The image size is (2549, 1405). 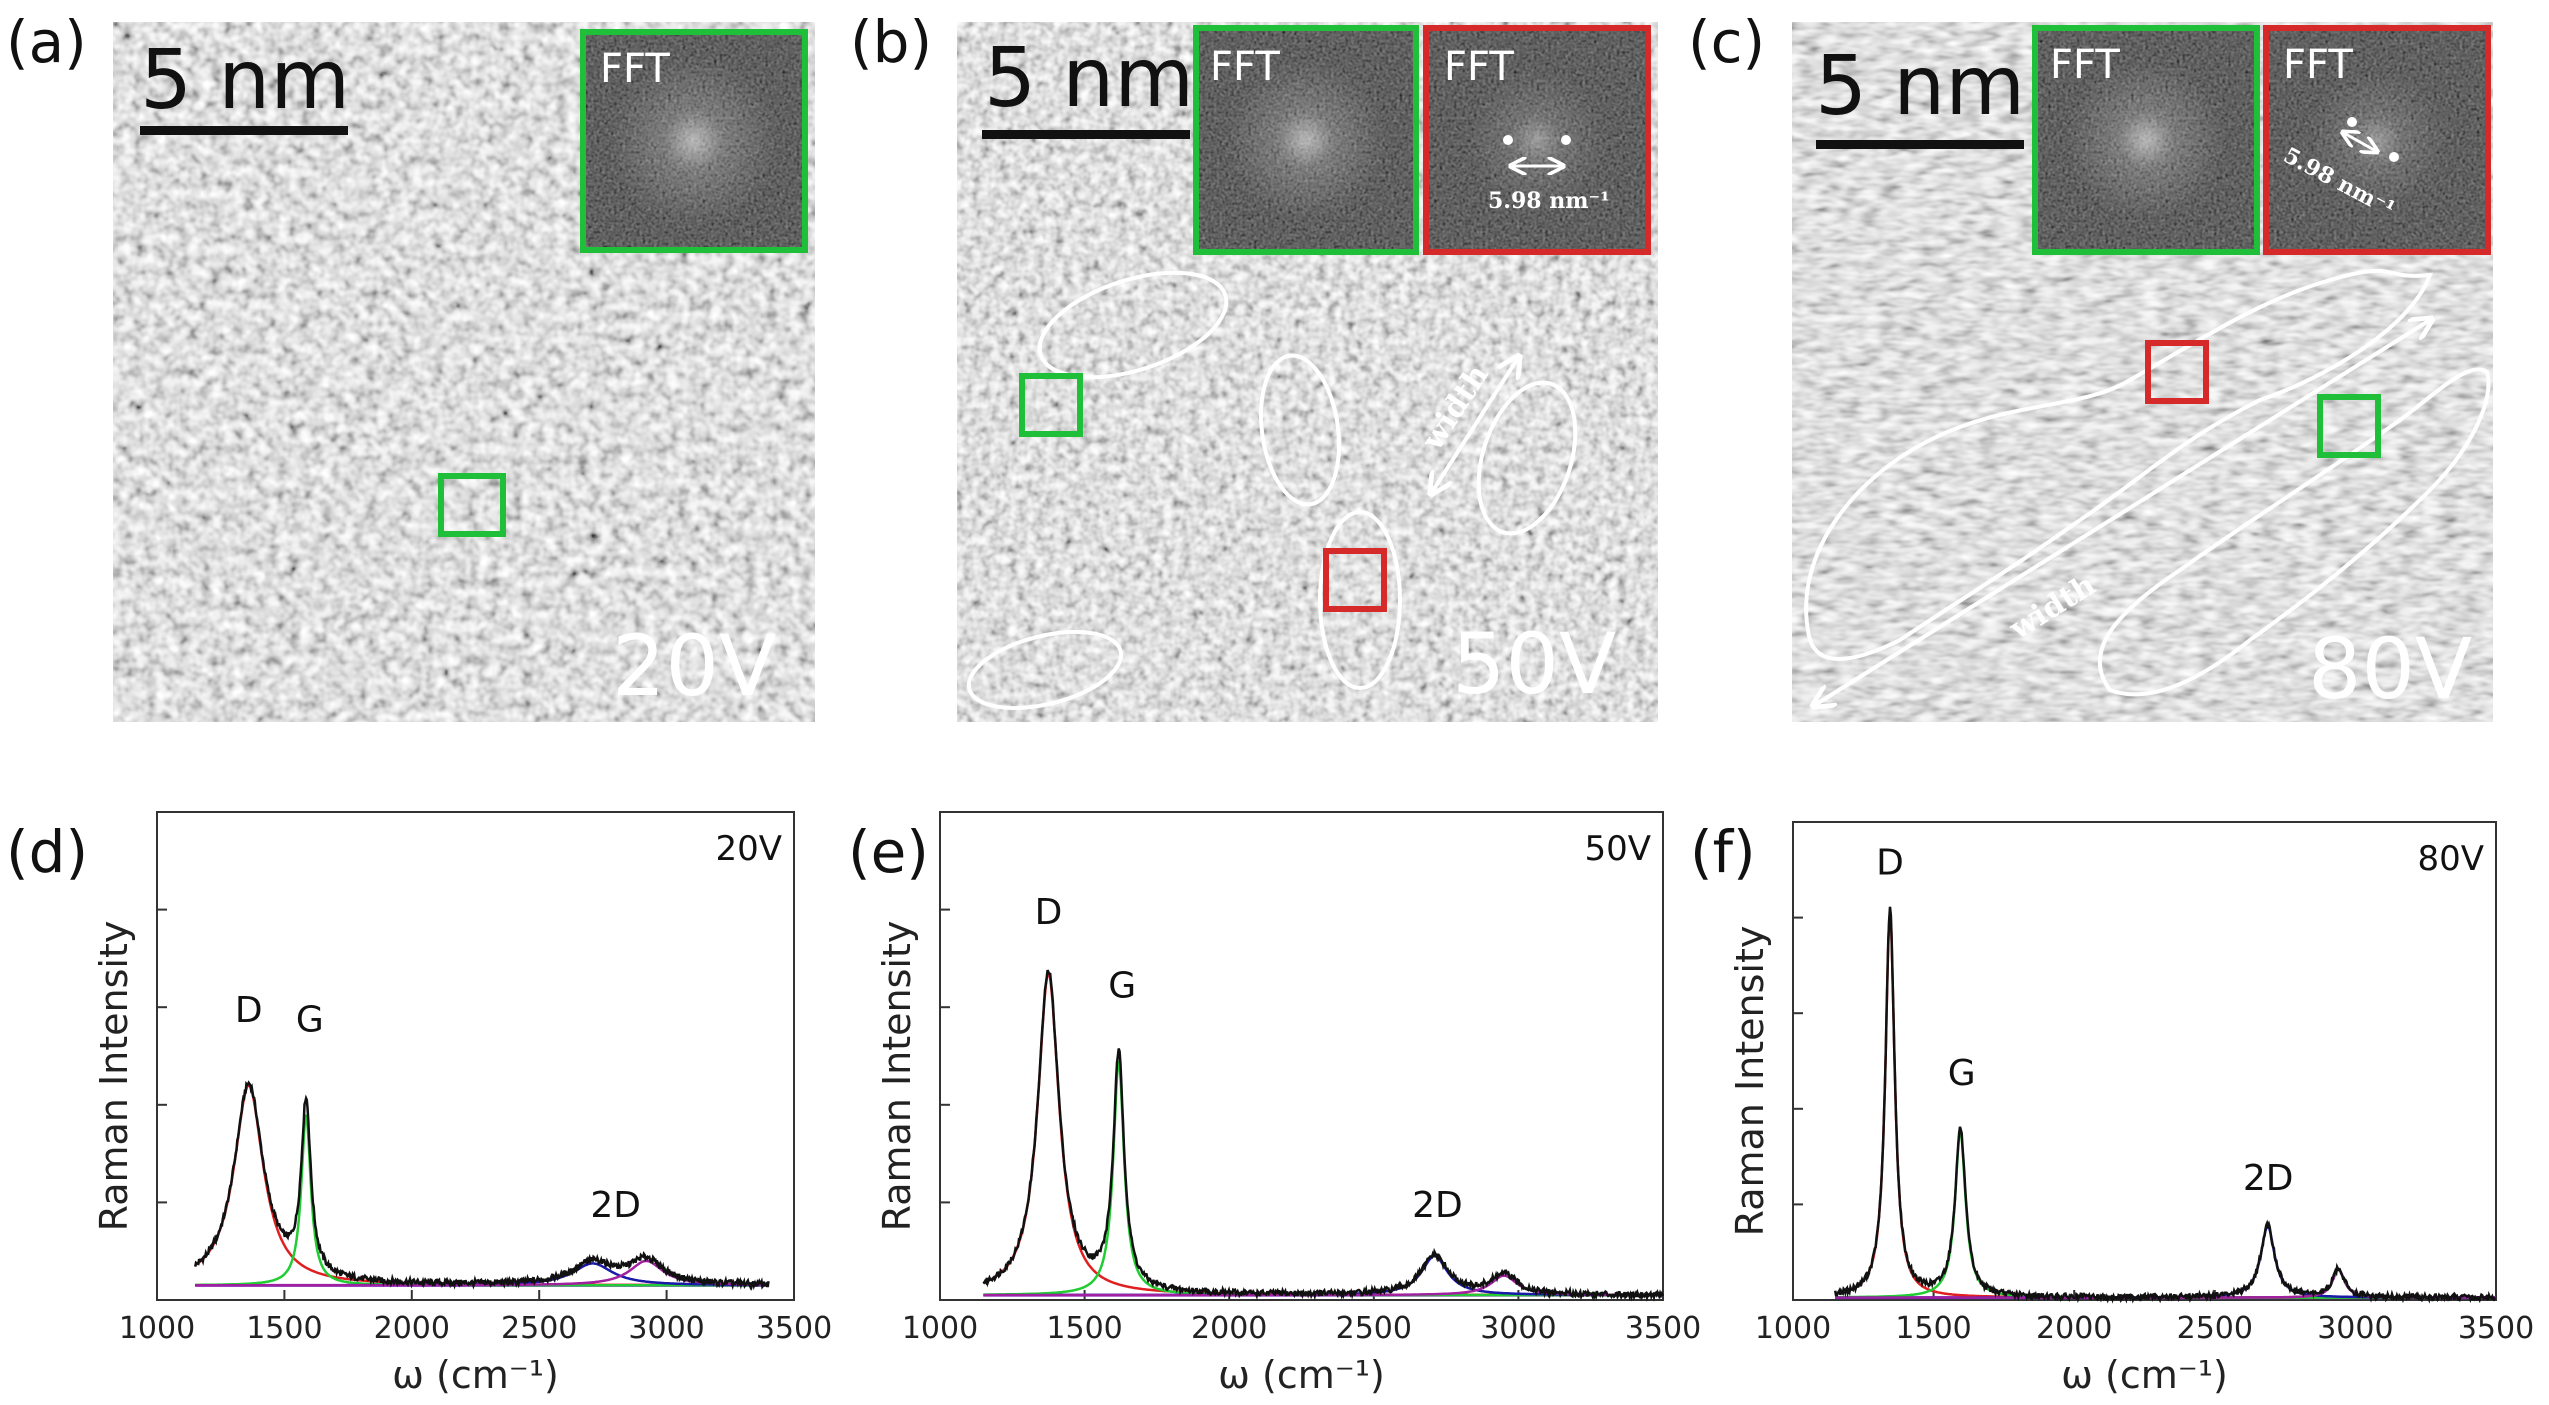 What do you see at coordinates (635, 69) in the screenshot?
I see `fft-title-a: FFT` at bounding box center [635, 69].